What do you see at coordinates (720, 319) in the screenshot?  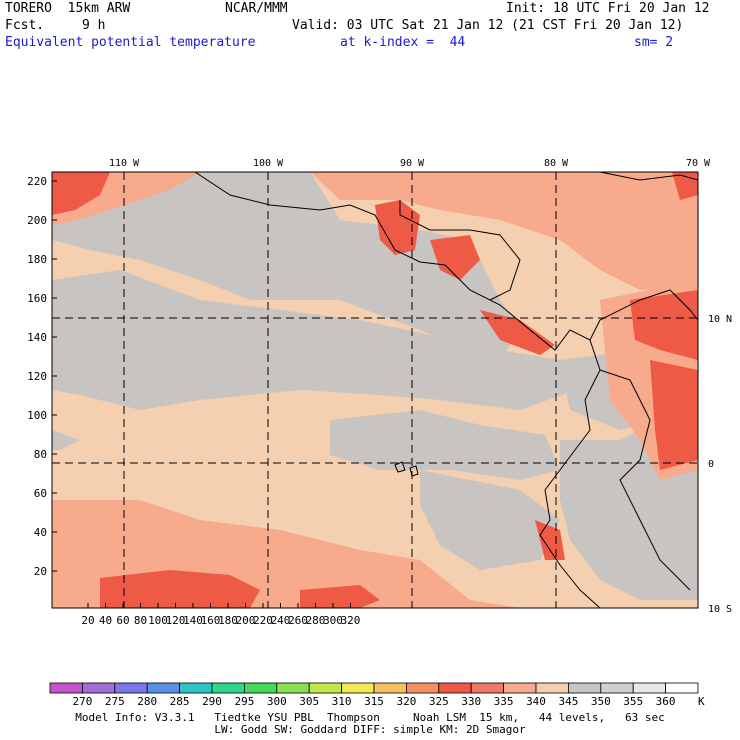 I see `lat-label: 10 N` at bounding box center [720, 319].